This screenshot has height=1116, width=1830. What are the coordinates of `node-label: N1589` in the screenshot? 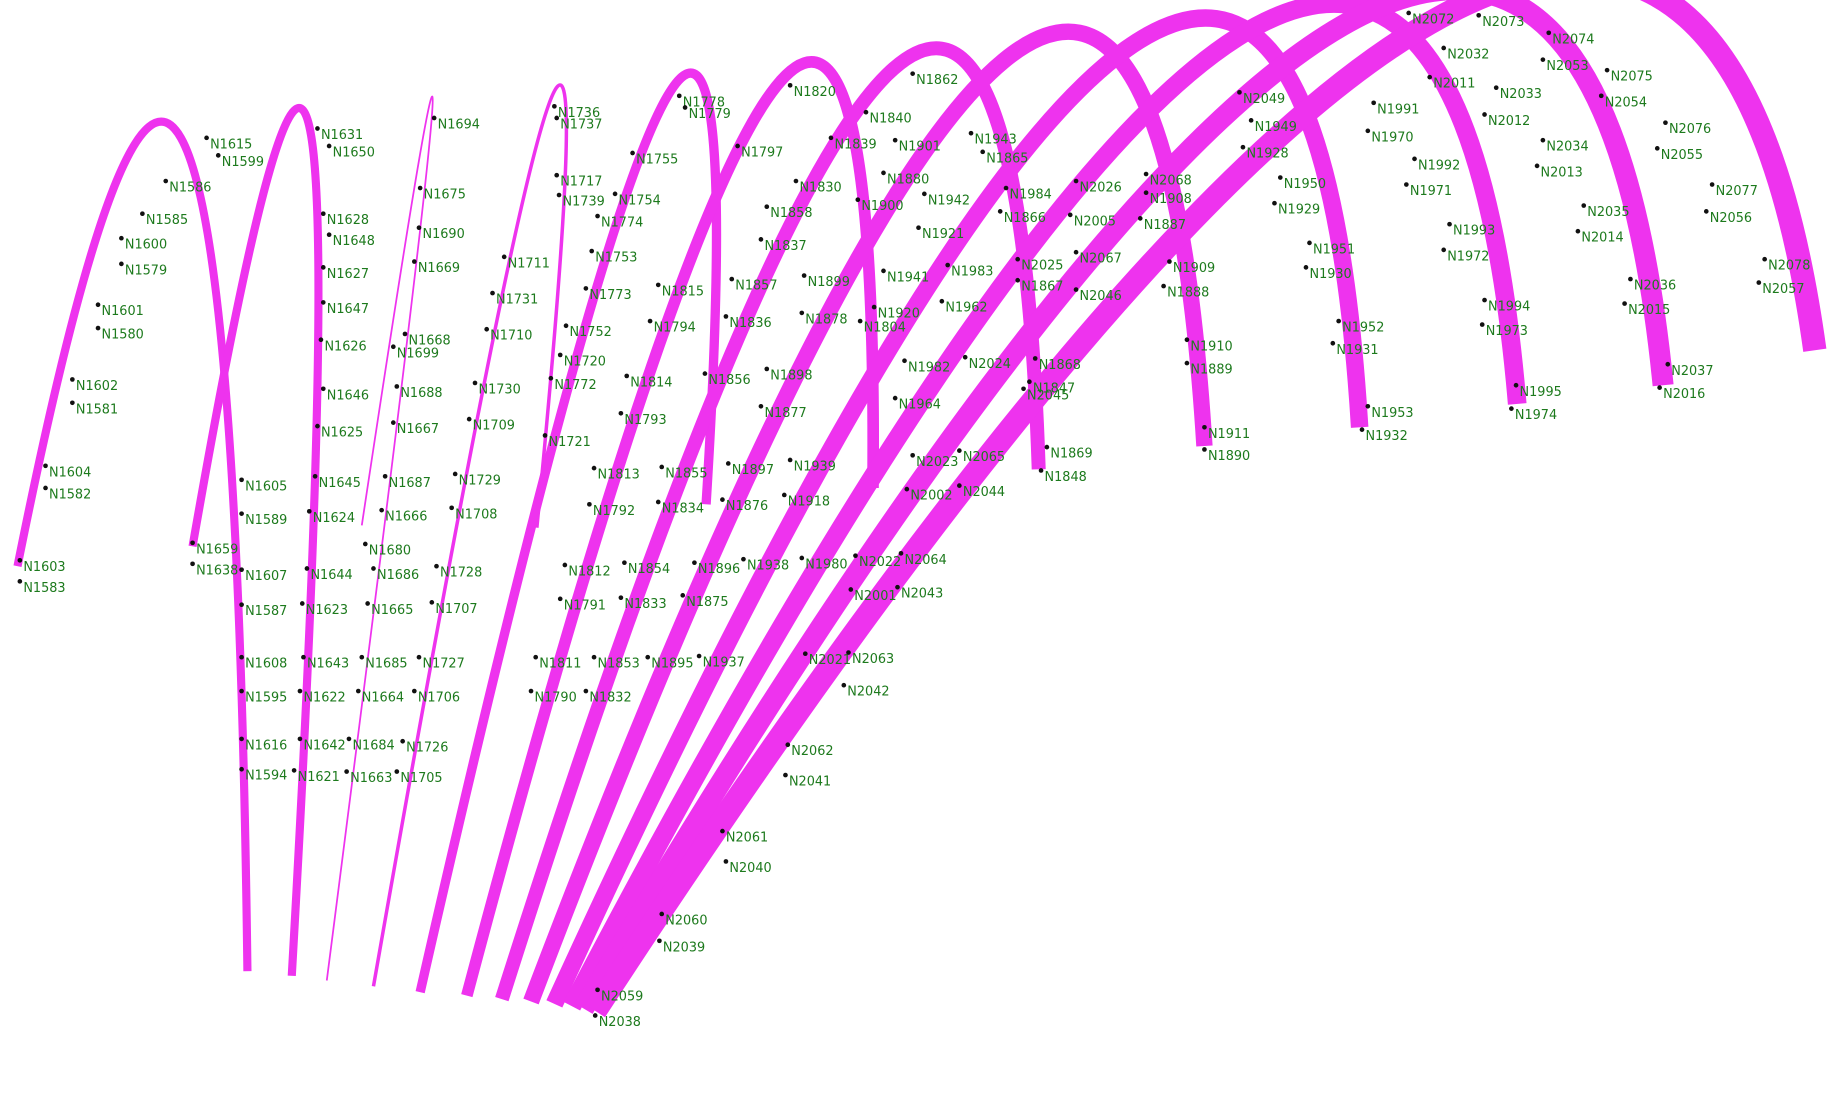 It's located at (266, 520).